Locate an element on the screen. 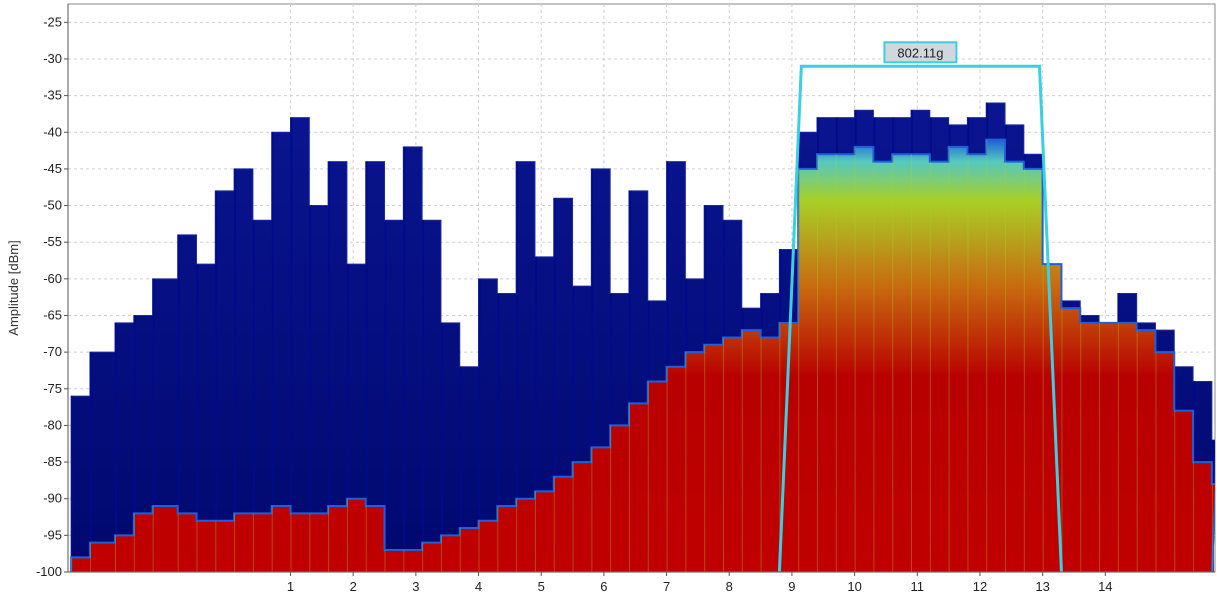 This screenshot has height=602, width=1217. y-tick-label-3: -40 is located at coordinates (52, 131).